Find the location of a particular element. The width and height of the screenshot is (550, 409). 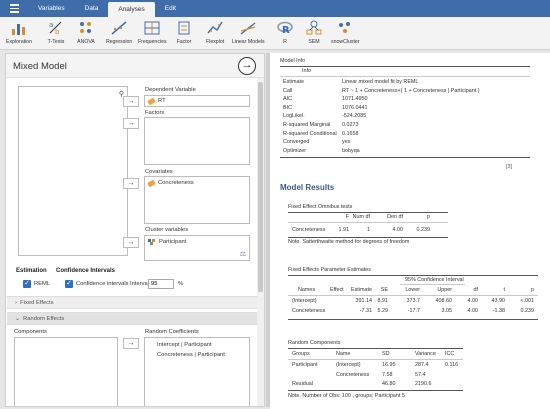

fixed-effects-section: › Fixed Effects is located at coordinates (132, 302).